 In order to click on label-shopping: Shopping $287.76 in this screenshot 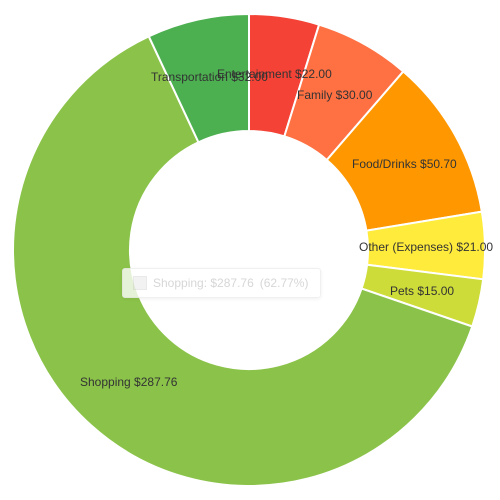, I will do `click(129, 382)`.